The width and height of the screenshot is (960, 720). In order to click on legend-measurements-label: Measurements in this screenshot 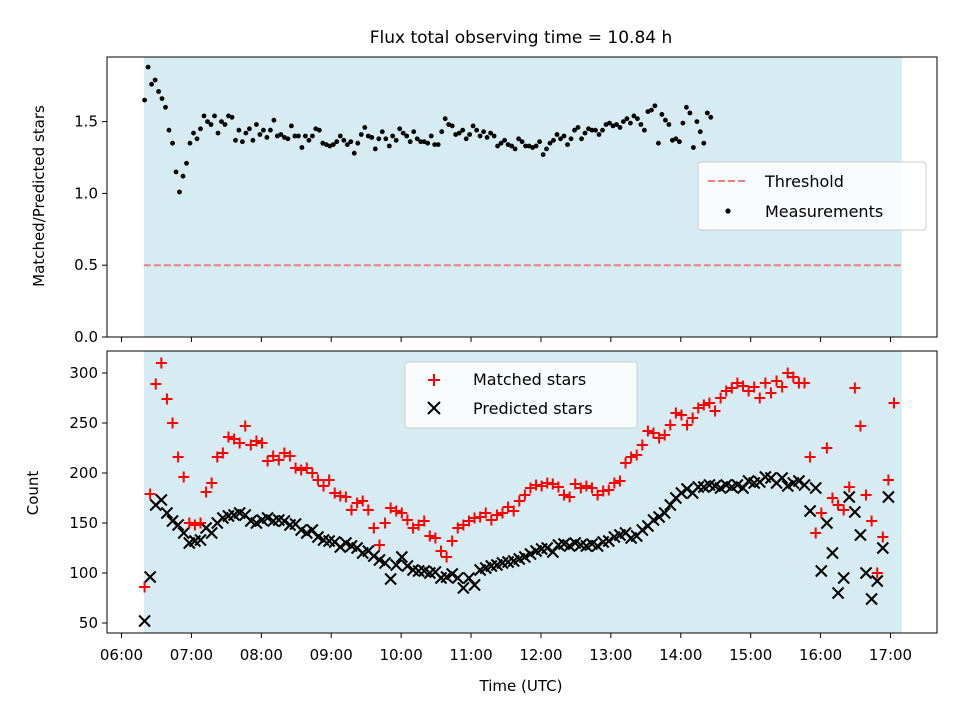, I will do `click(824, 211)`.